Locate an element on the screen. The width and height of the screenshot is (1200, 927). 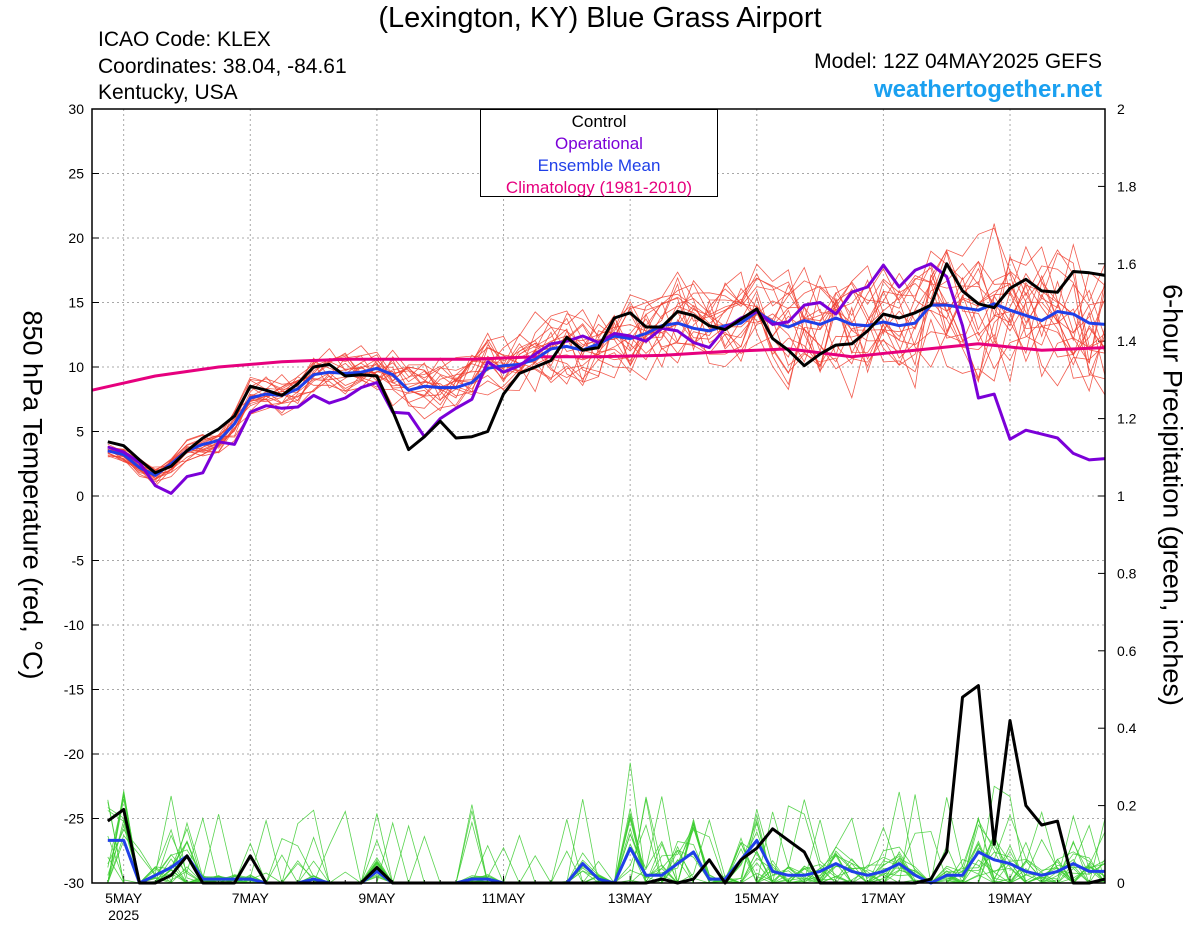
y-tick-label-left: 30 is located at coordinates (76, 109).